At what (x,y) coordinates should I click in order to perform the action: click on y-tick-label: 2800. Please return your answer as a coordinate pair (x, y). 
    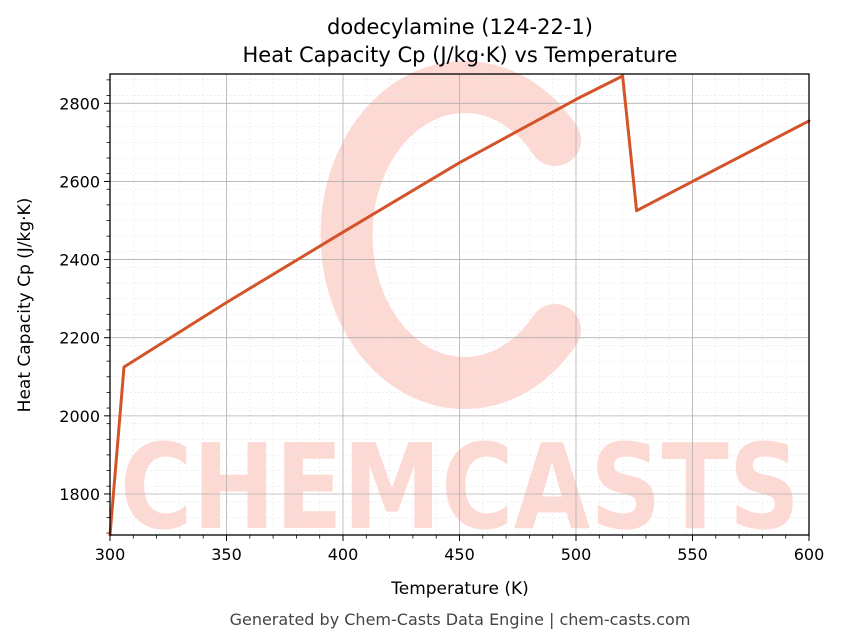
    Looking at the image, I should click on (79, 103).